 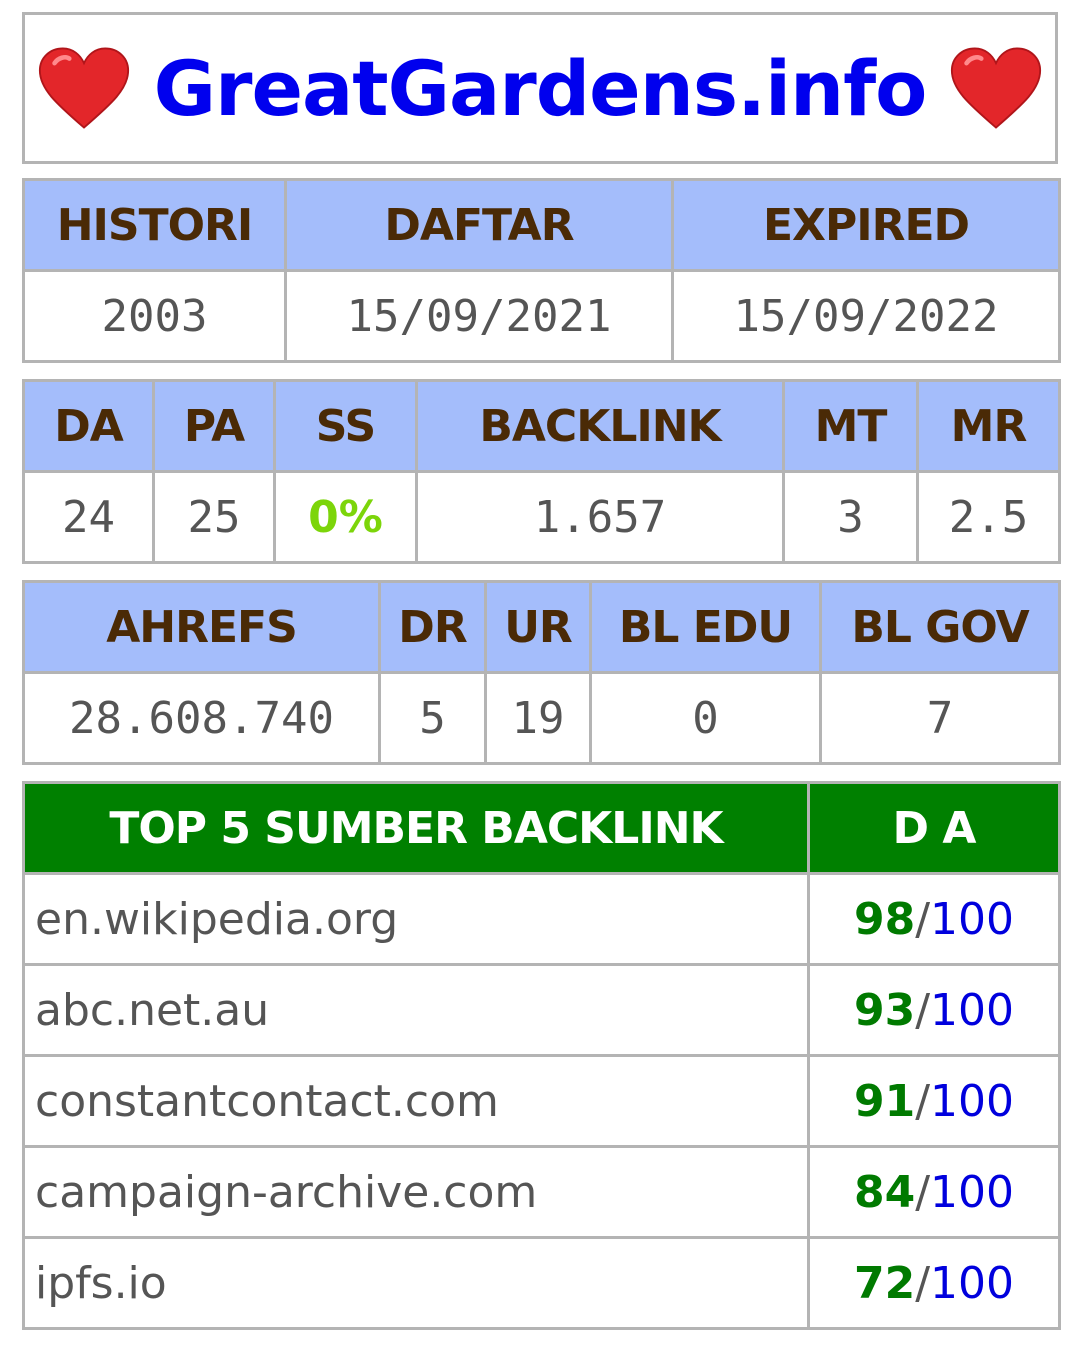 I want to click on value-mt: 3, so click(x=850, y=517).